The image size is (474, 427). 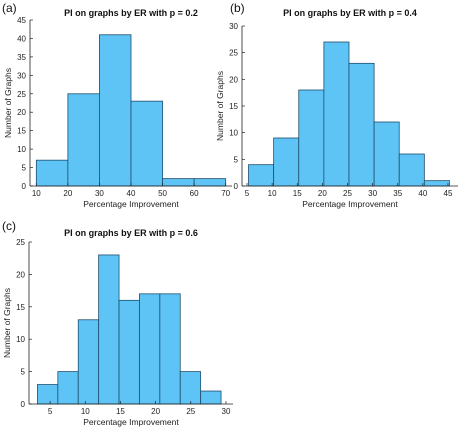 I want to click on y-tick-label: 40, so click(x=21, y=38).